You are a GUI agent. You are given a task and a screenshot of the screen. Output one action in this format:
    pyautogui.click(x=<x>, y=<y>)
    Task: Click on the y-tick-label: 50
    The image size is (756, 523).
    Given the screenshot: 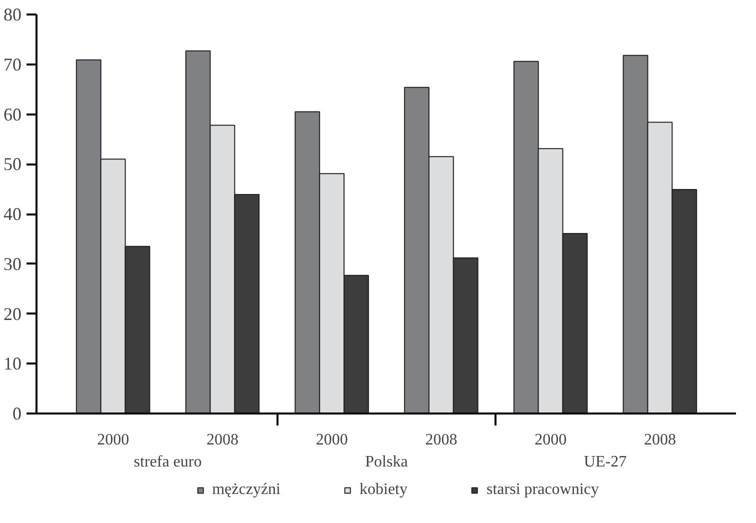 What is the action you would take?
    pyautogui.click(x=13, y=164)
    